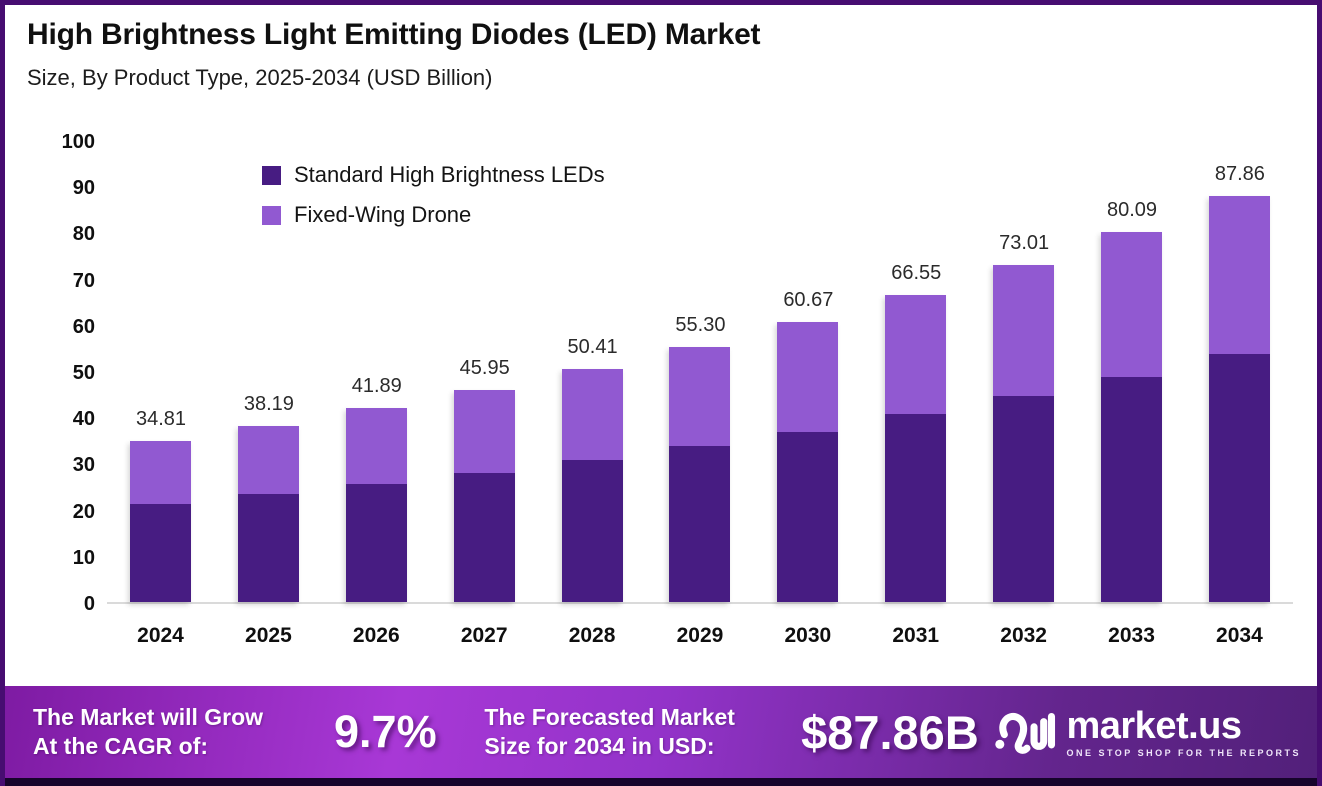 The height and width of the screenshot is (786, 1322). I want to click on market-us-waves-icon, so click(1025, 733).